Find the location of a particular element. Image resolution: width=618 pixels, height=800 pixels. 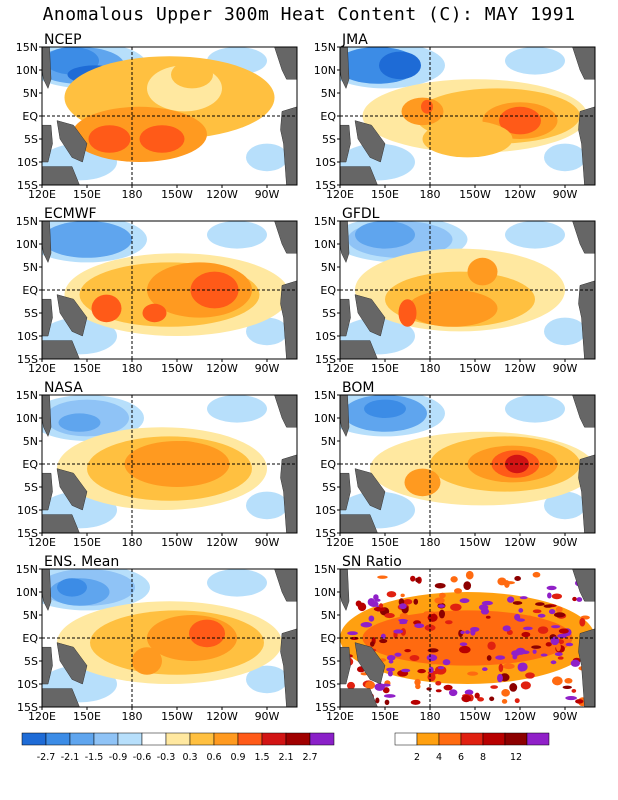

y-tick-label: 10S is located at coordinates (325, 684).